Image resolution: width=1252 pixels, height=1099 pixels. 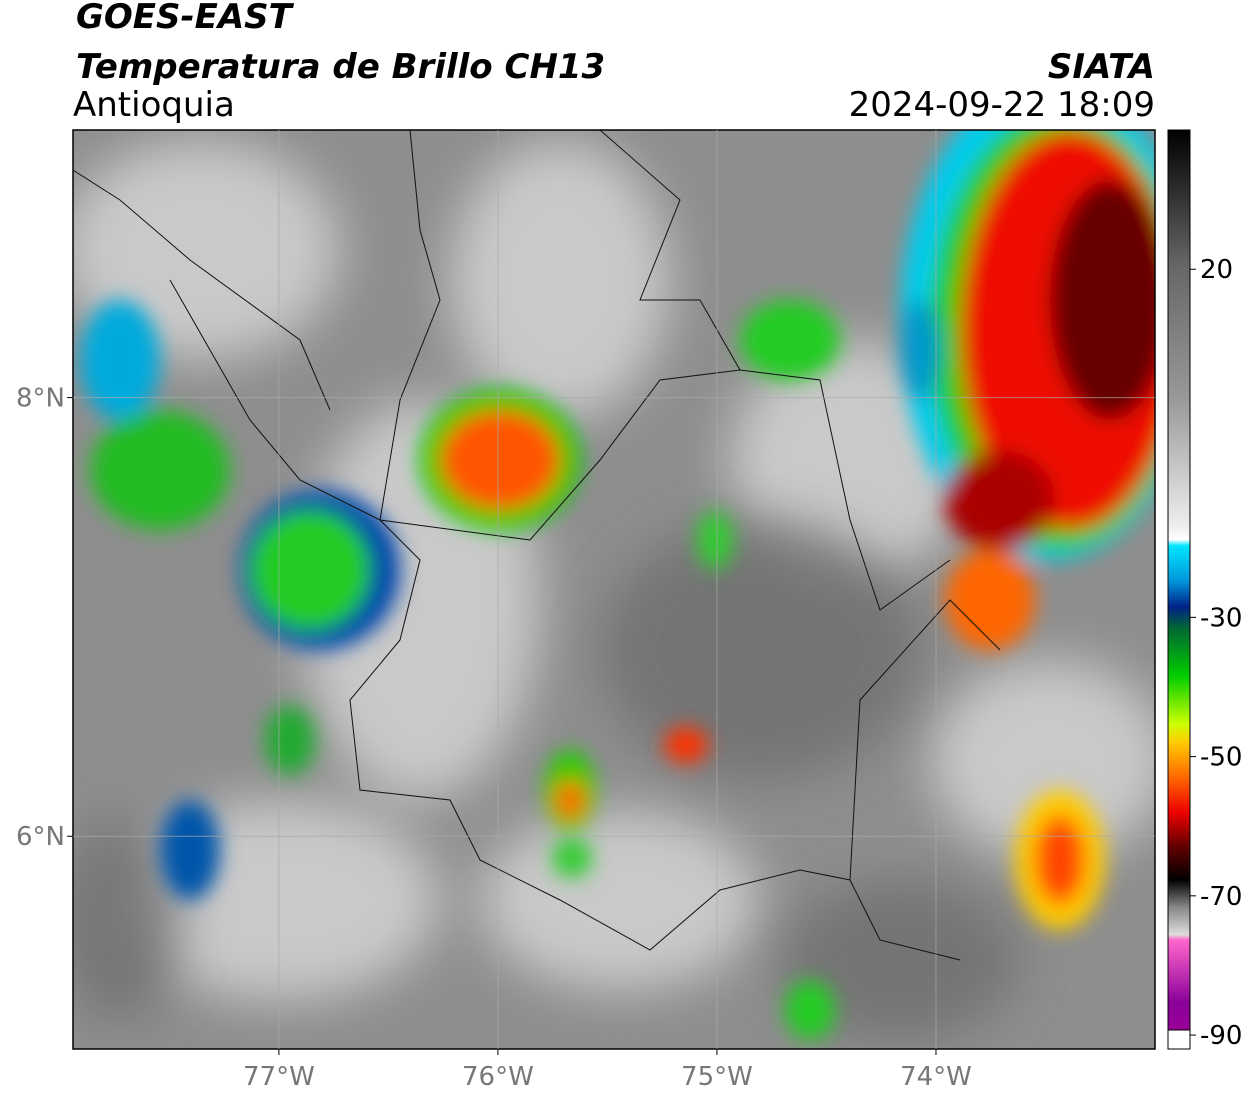 What do you see at coordinates (279, 1077) in the screenshot?
I see `x-tick-label: 77°W` at bounding box center [279, 1077].